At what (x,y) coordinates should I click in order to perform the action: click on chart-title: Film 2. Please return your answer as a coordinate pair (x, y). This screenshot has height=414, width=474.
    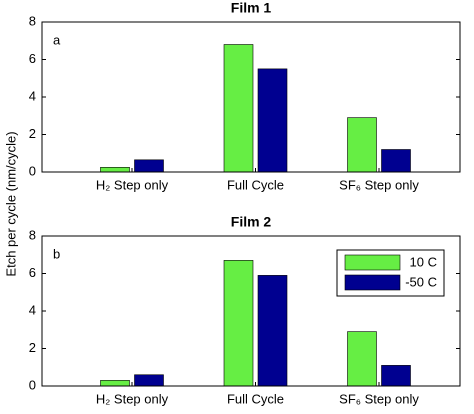
    Looking at the image, I should click on (251, 222).